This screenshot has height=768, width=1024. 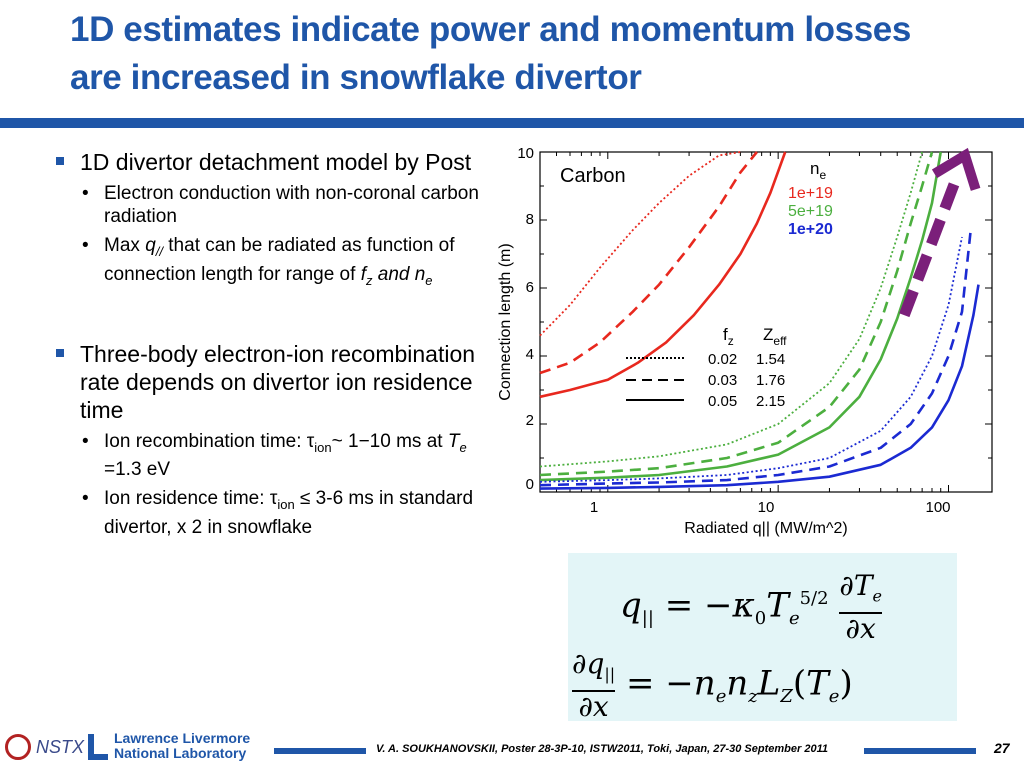 I want to click on f-symbol: f, so click(x=363, y=274).